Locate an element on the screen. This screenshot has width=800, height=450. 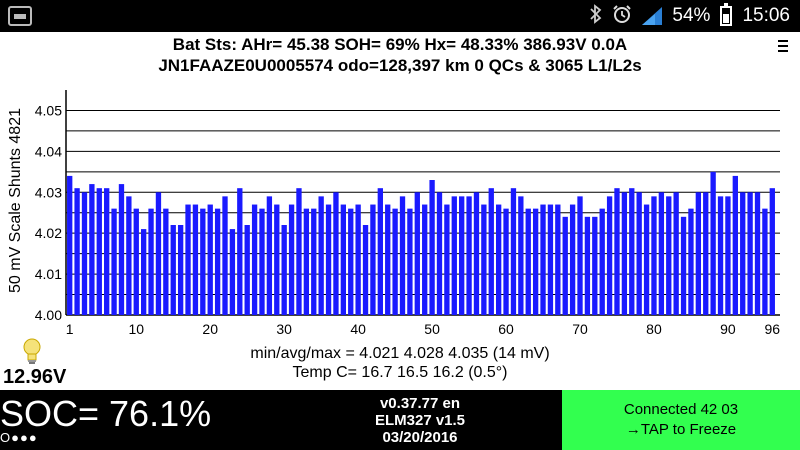
y-tick-label: 4.03 is located at coordinates (48, 192).